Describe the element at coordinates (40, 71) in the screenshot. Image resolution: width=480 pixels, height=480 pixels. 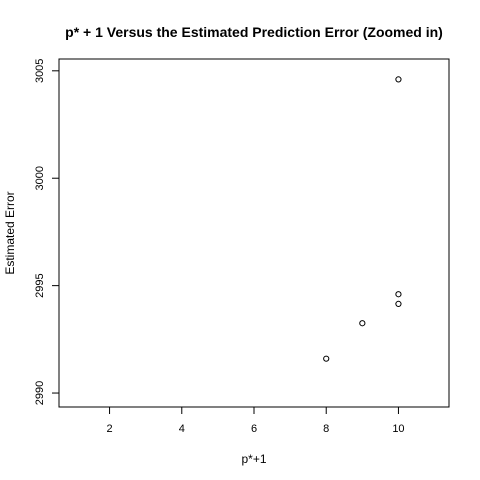
I see `y-tick-label: 3005` at that location.